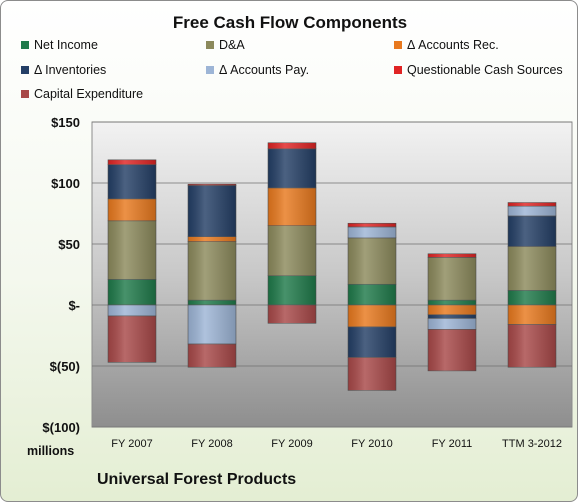 This screenshot has height=502, width=578. Describe the element at coordinates (65, 183) in the screenshot. I see `y-tick-label: $100` at that location.